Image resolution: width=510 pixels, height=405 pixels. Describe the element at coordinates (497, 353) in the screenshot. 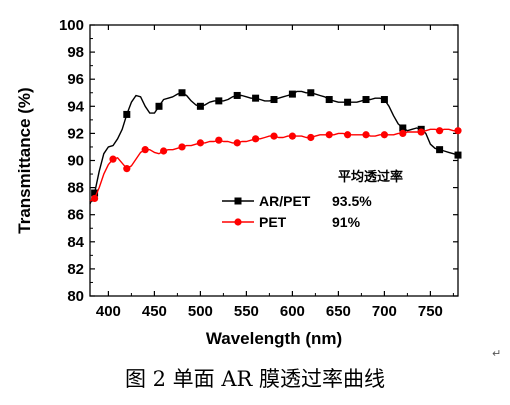

I see `paragraph-mark: ↵` at that location.